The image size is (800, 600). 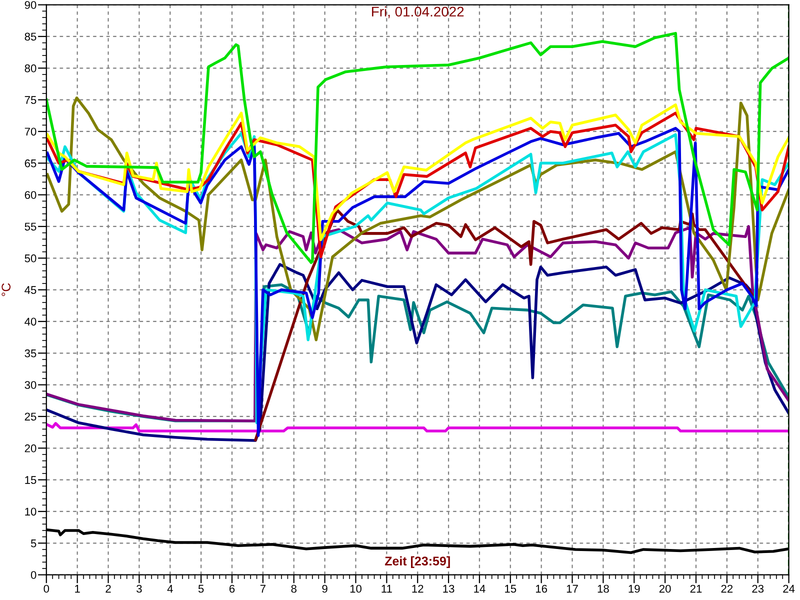 What do you see at coordinates (30, 5) in the screenshot?
I see `y-tick-label: 90` at bounding box center [30, 5].